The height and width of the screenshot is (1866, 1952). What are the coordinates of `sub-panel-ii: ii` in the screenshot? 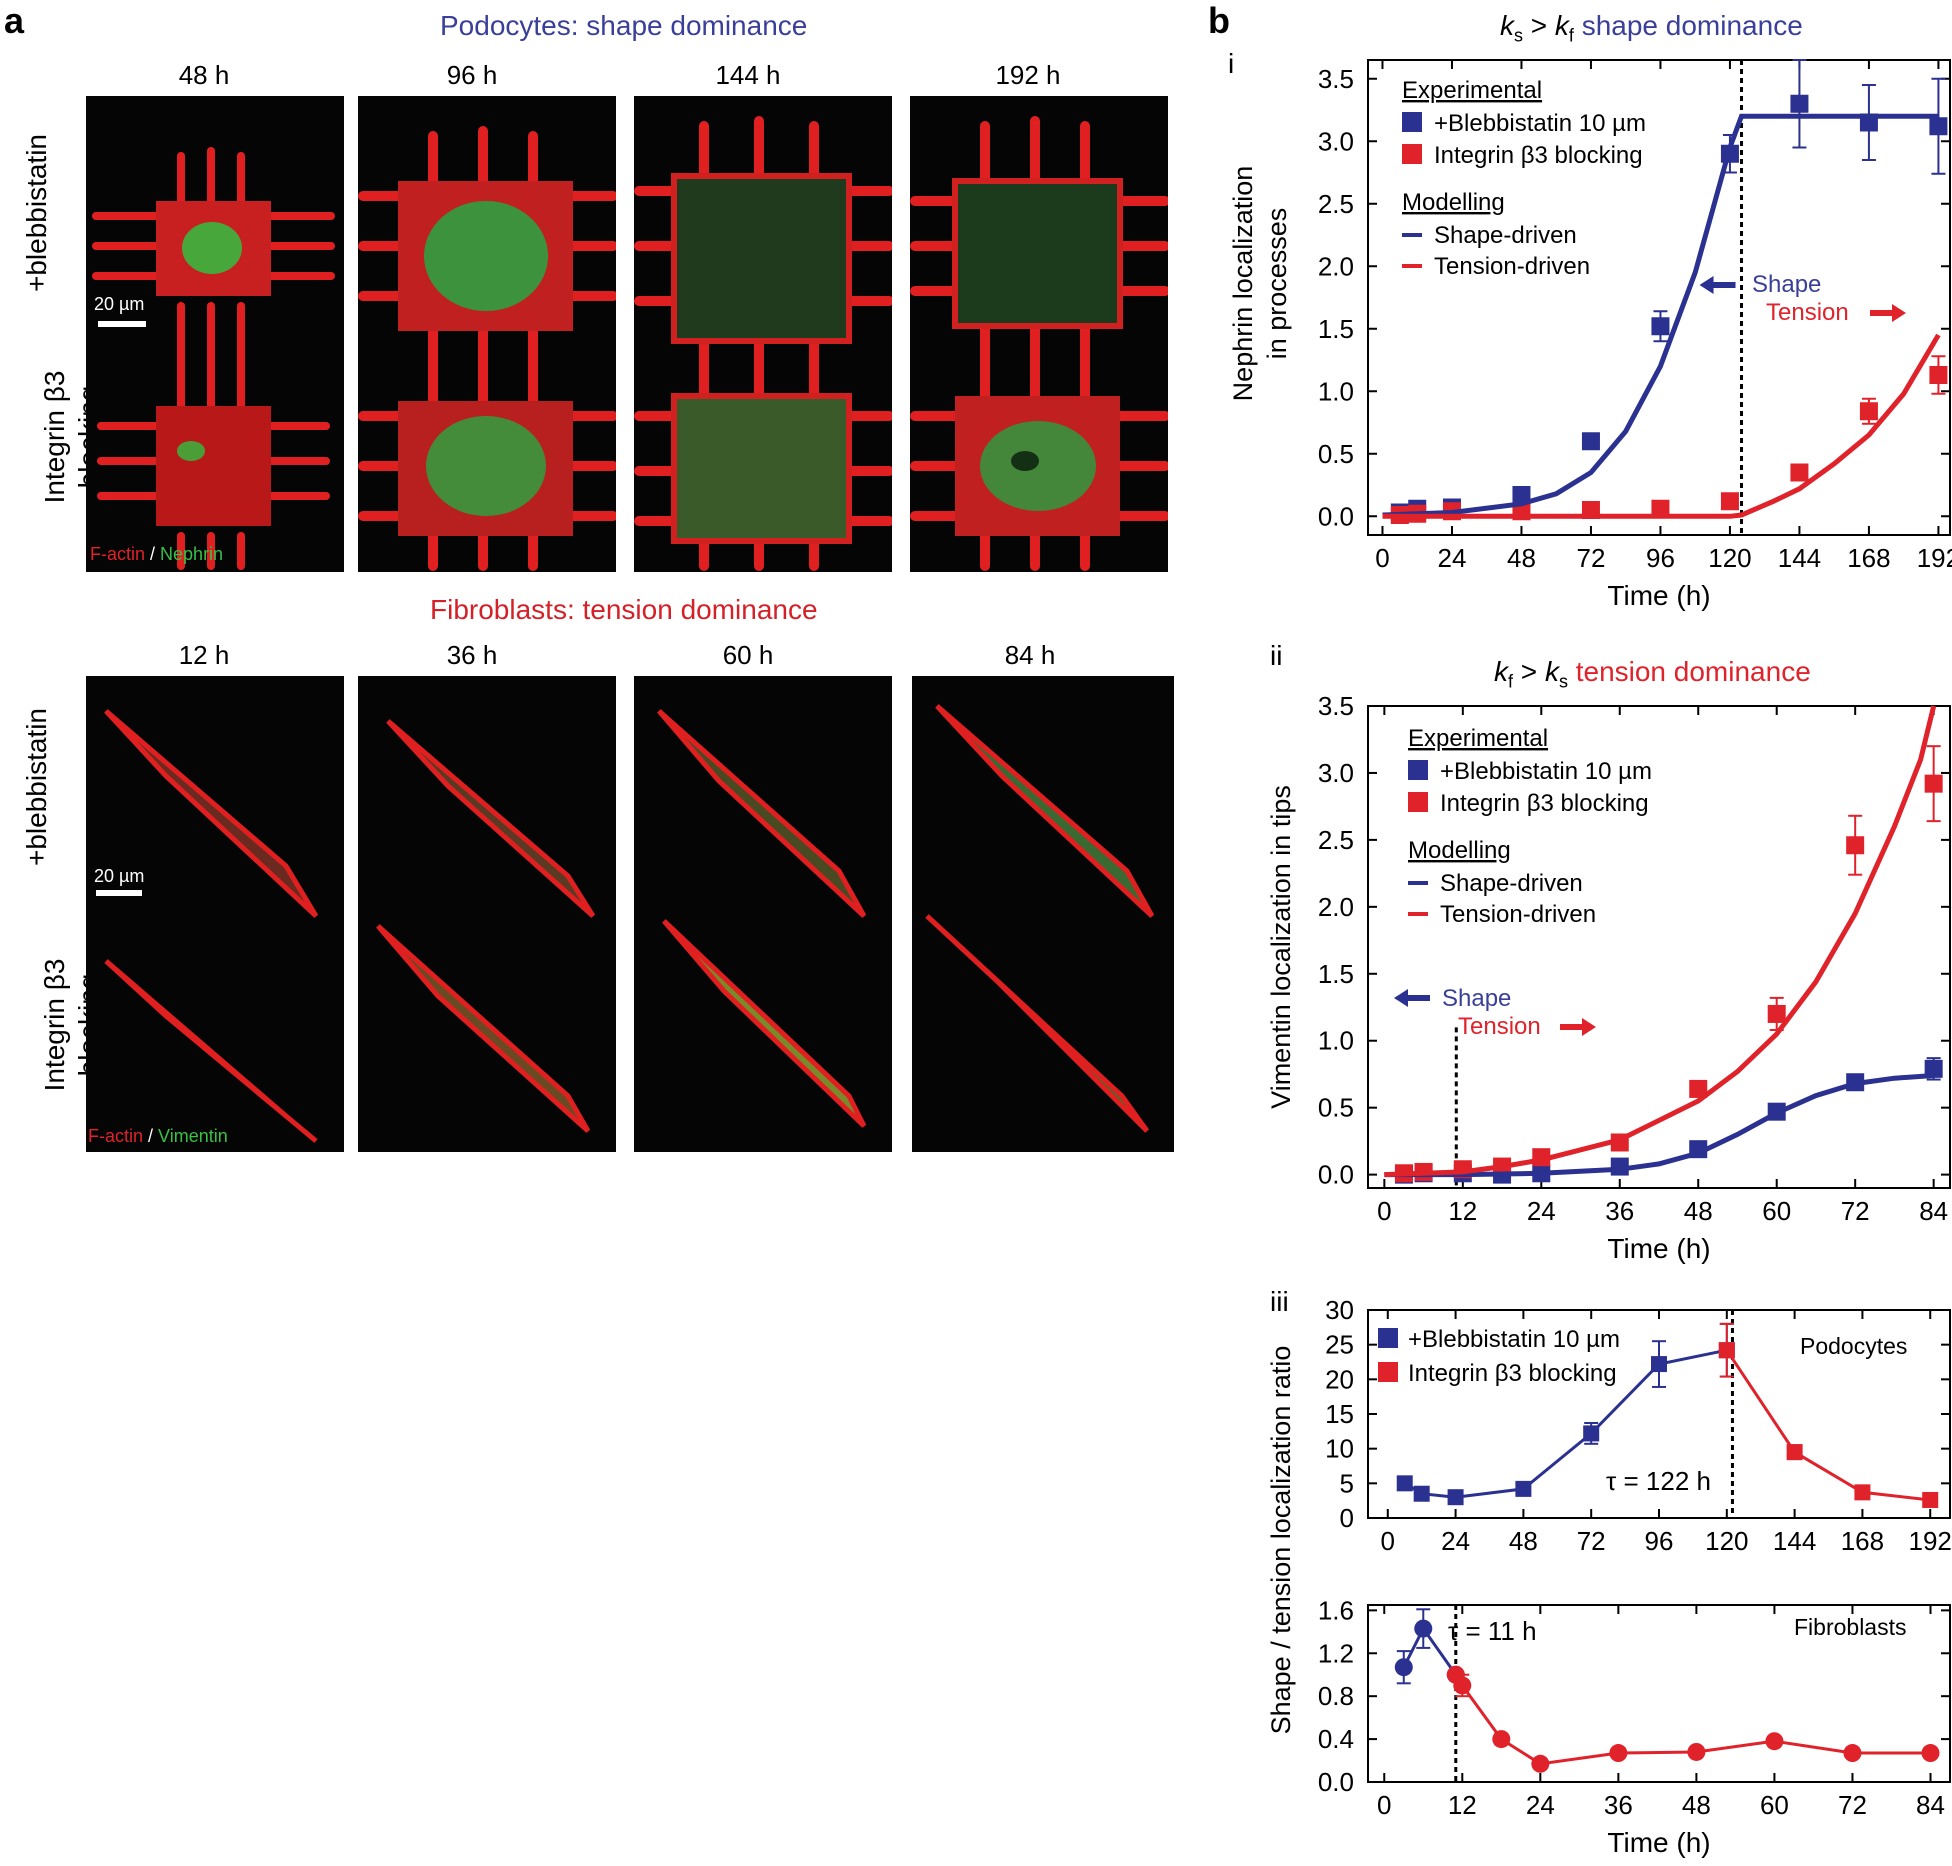 It's located at (1276, 655).